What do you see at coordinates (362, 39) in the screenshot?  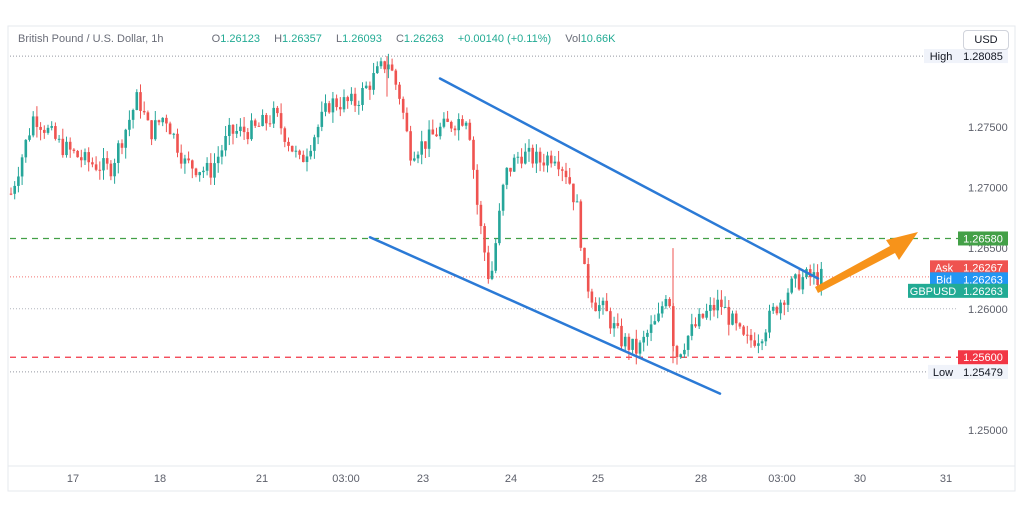 I see `low-value: 1.26093` at bounding box center [362, 39].